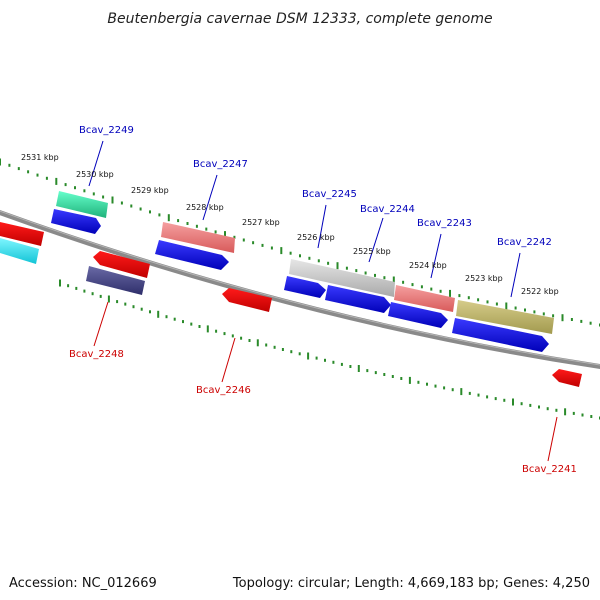  Describe the element at coordinates (505, 317) in the screenshot. I see `feature-bcav-2242-gene` at that location.